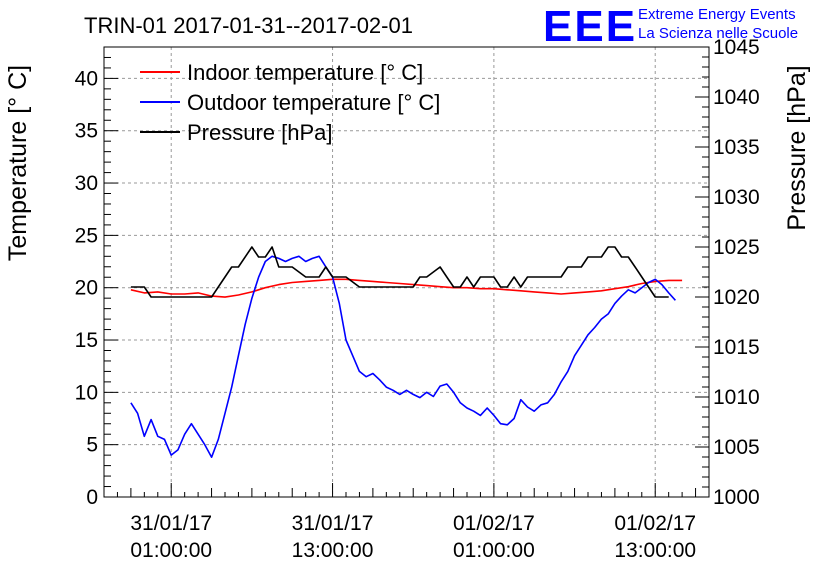  Describe the element at coordinates (86, 288) in the screenshot. I see `y-tick-label: 20` at that location.